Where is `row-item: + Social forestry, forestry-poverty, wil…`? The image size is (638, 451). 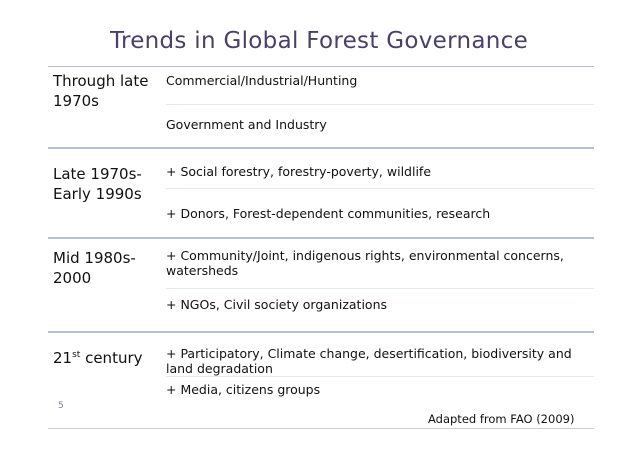
row-item: + Social forestry, forestry-poverty, wil… is located at coordinates (380, 169).